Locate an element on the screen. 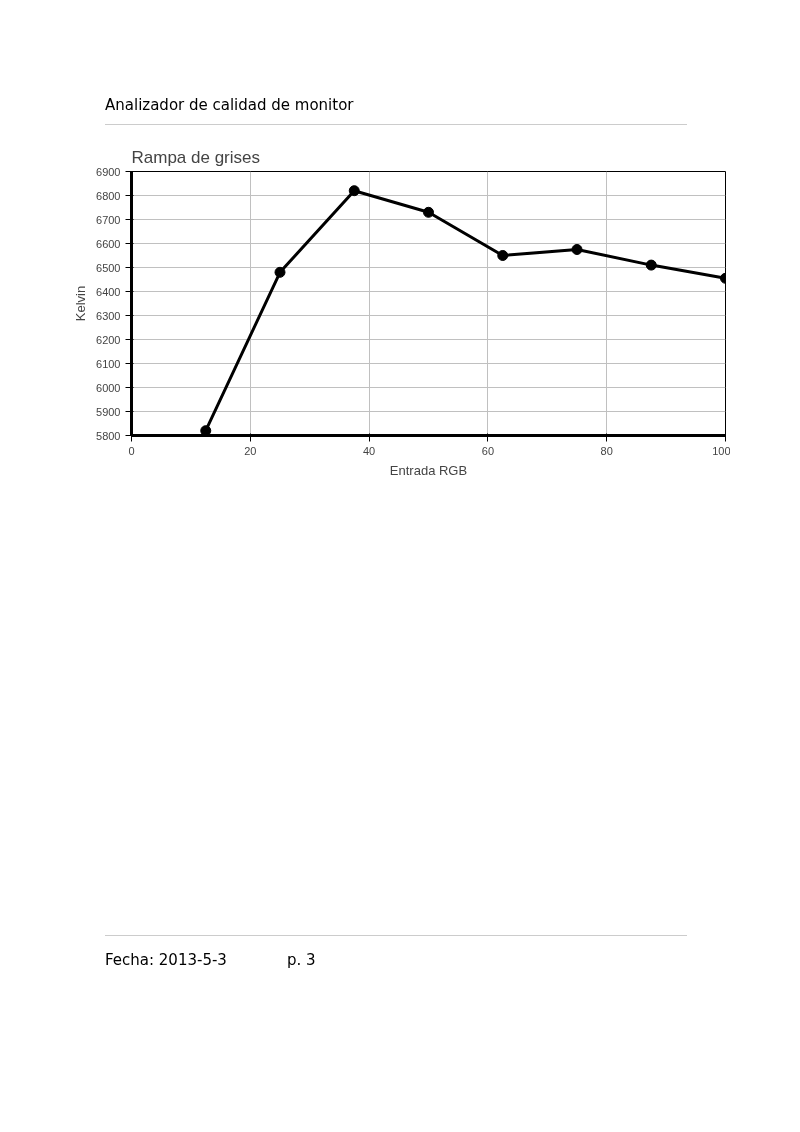  text: Fecha: 2013-5-3 is located at coordinates (166, 960).